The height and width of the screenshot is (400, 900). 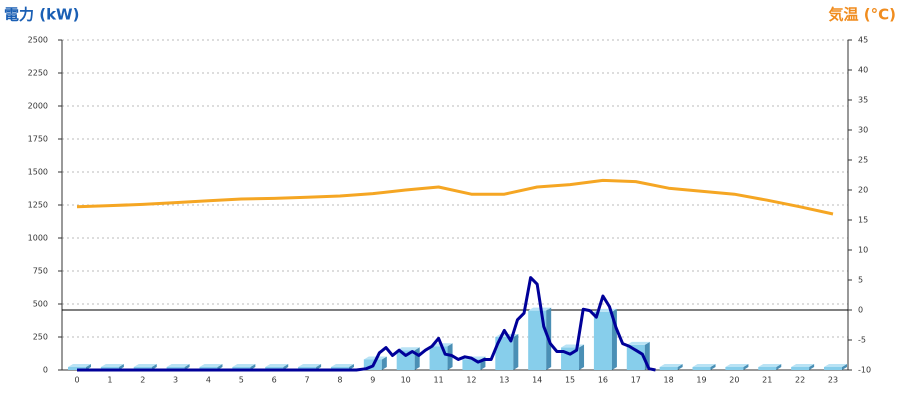 What do you see at coordinates (274, 380) in the screenshot?
I see `x-tick-label: 6` at bounding box center [274, 380].